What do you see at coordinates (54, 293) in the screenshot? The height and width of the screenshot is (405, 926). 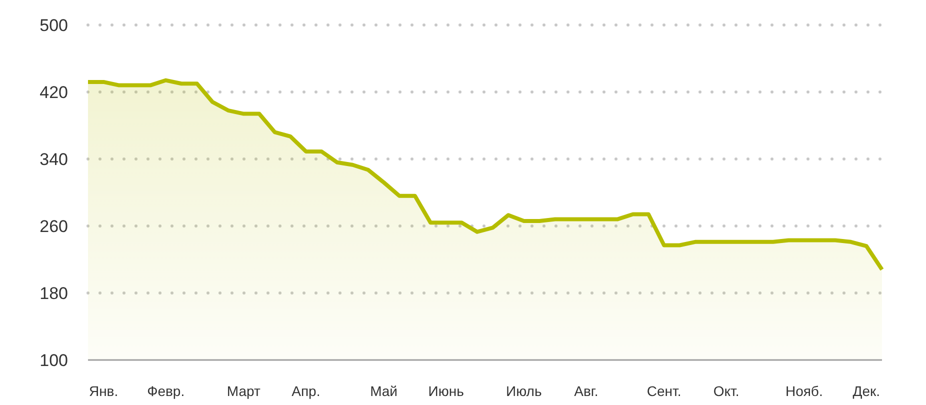 I see `y-tick-label: 180` at bounding box center [54, 293].